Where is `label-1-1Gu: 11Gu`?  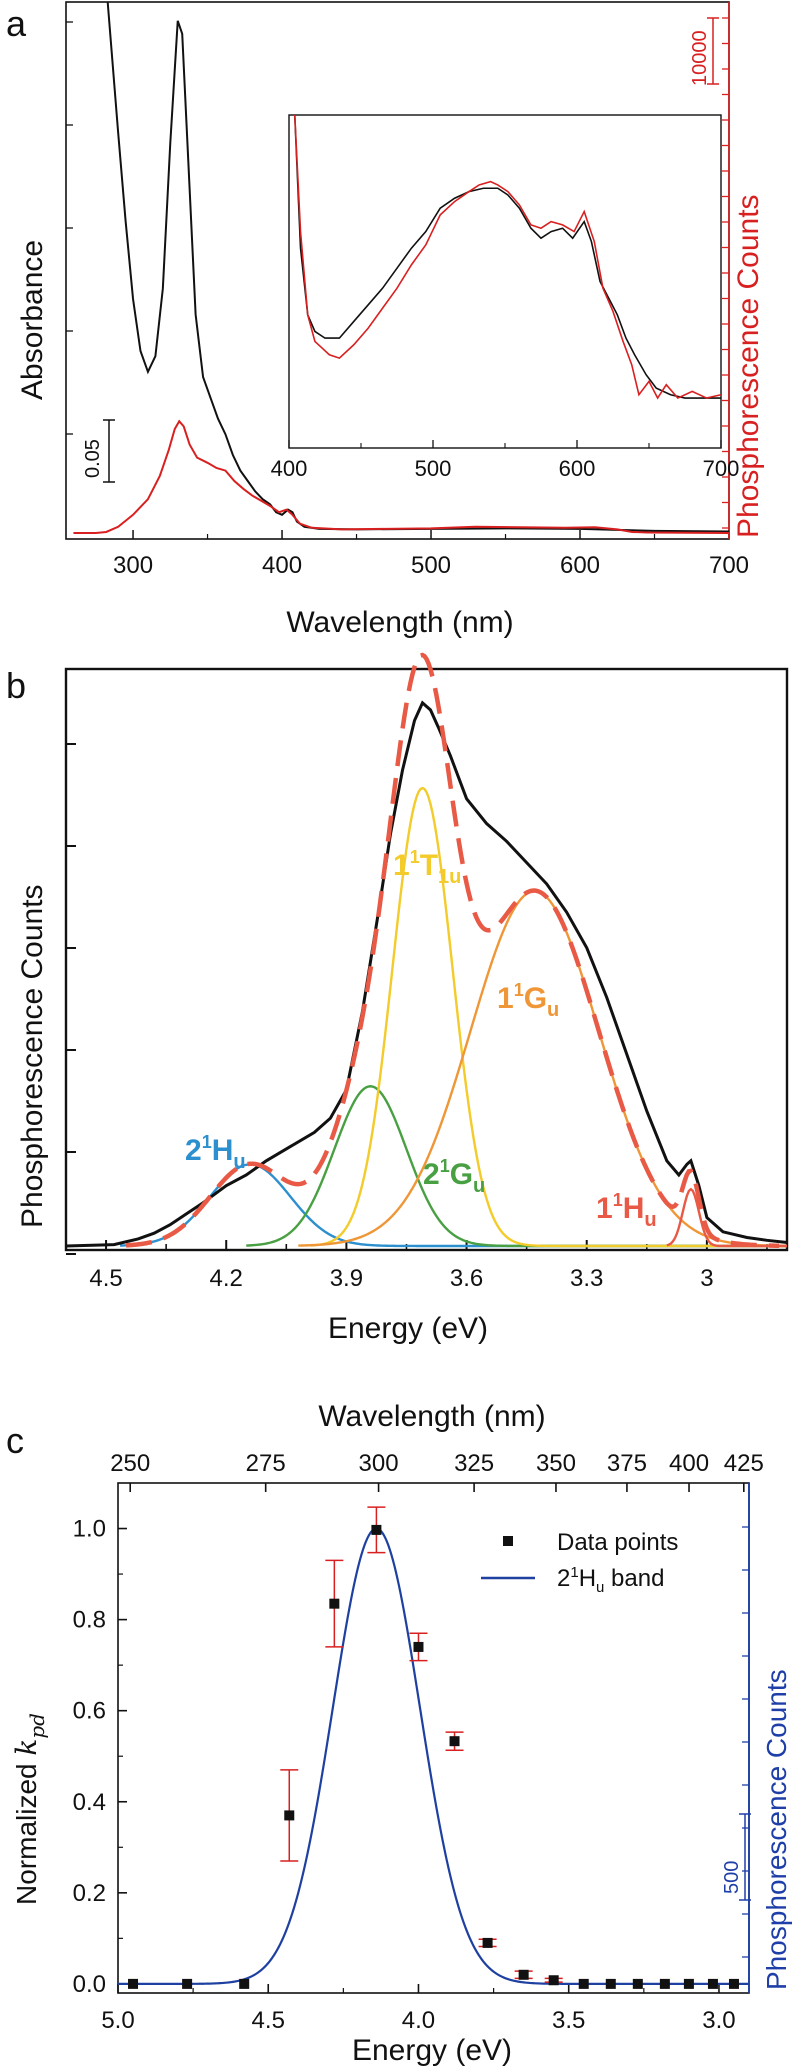 label-1-1Gu: 11Gu is located at coordinates (528, 1000).